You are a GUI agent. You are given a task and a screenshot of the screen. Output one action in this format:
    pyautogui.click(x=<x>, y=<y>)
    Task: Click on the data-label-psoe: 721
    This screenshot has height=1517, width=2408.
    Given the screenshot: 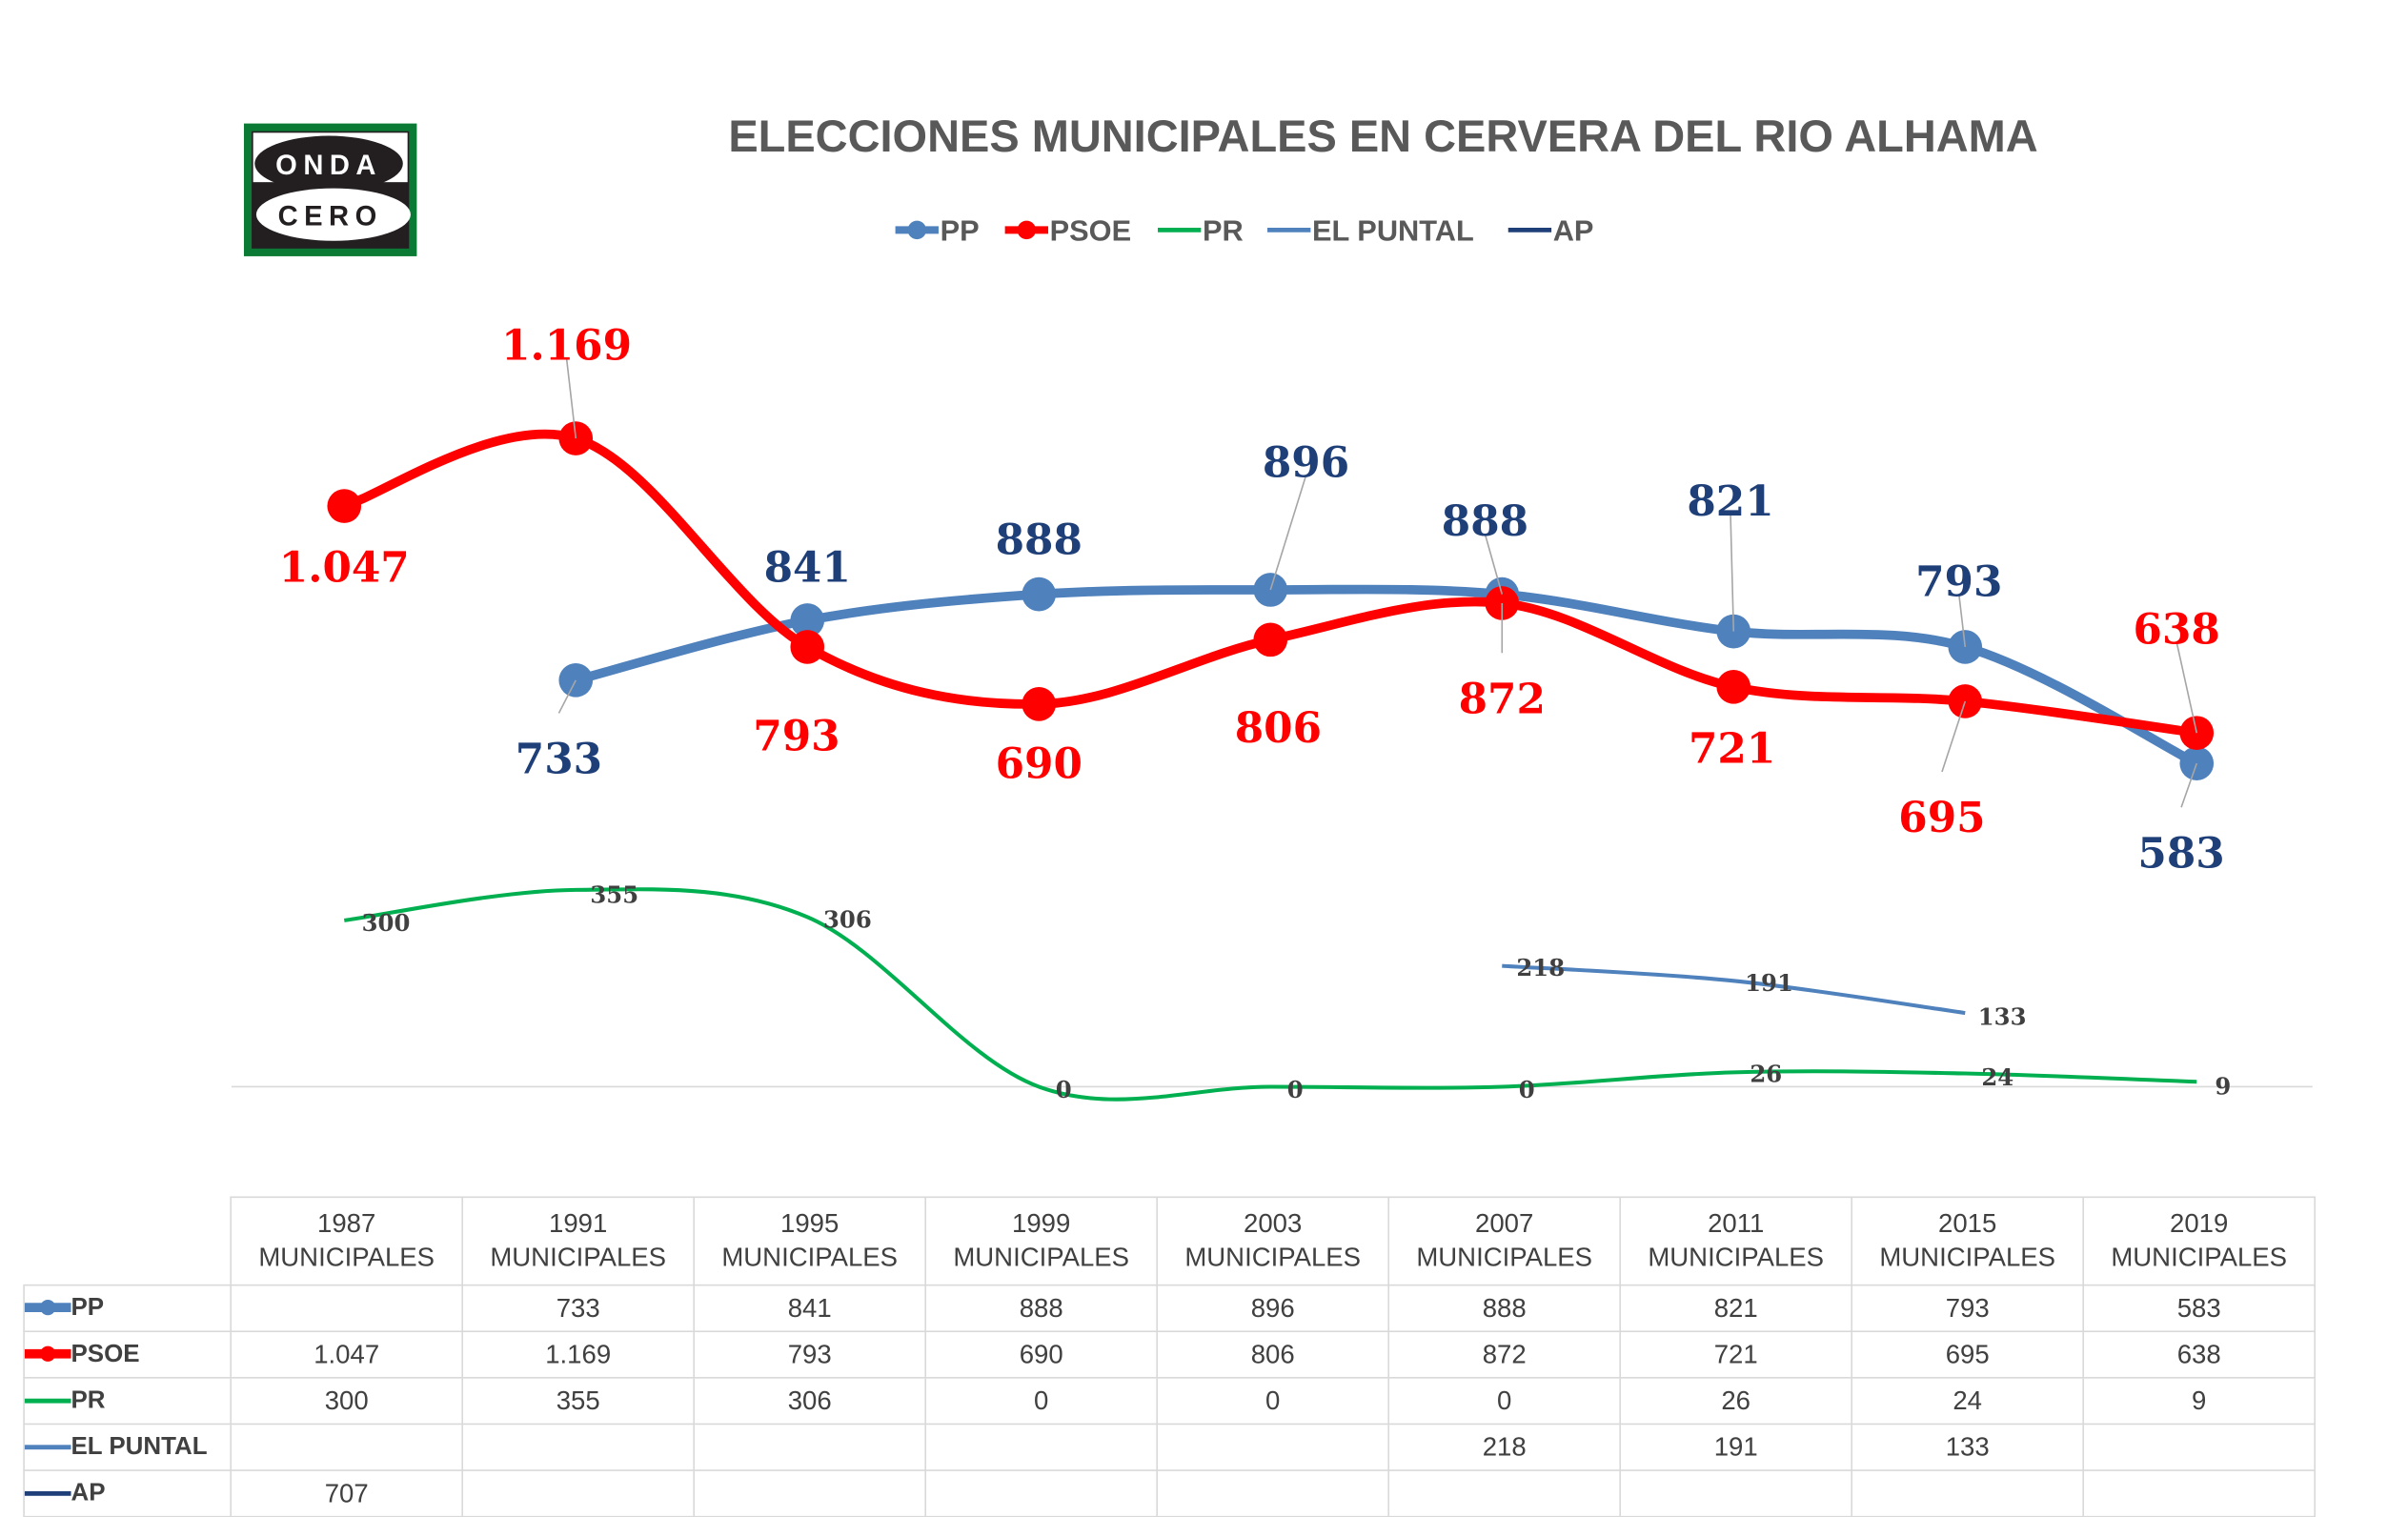 What is the action you would take?
    pyautogui.click(x=1732, y=748)
    